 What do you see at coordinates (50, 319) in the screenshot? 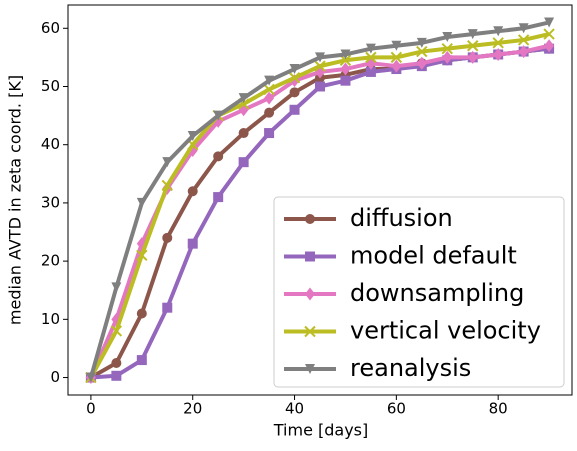
I see `y-tick-label: 10` at bounding box center [50, 319].